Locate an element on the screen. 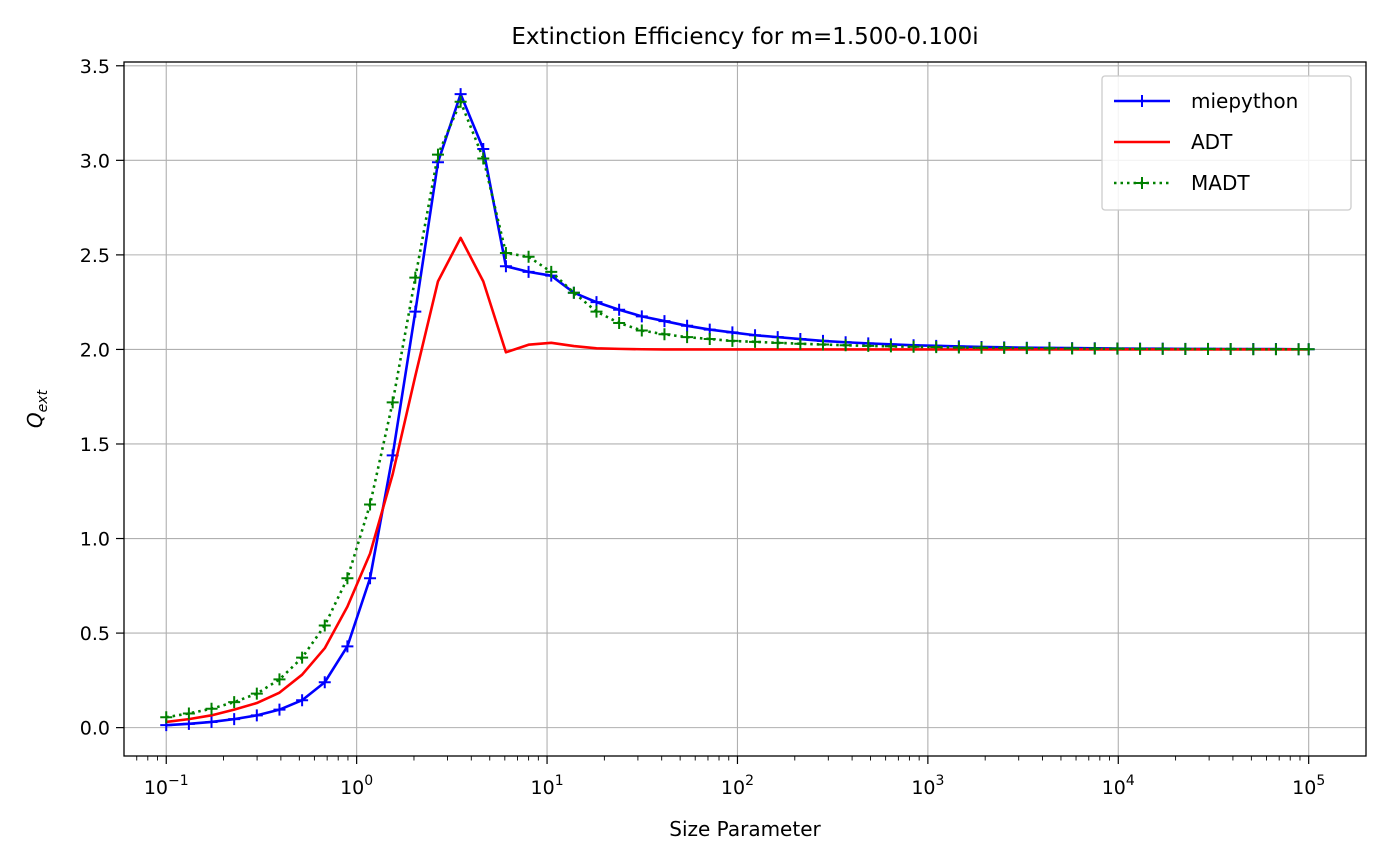  legend: miepython ADT MADT is located at coordinates (1226, 143).